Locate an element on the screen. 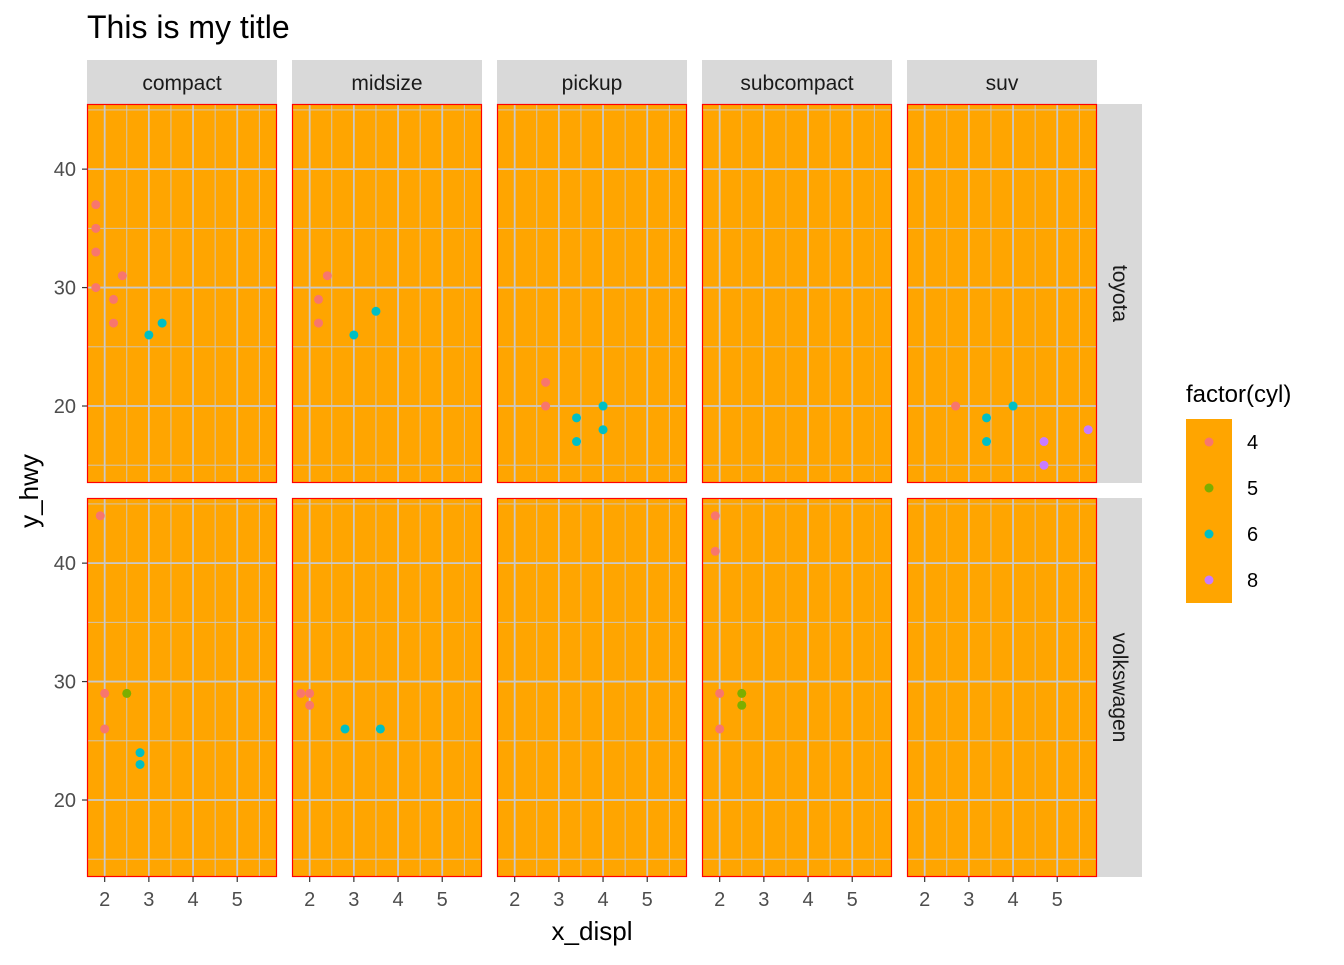 Image resolution: width=1344 pixels, height=965 pixels. panel-volkswagen-subcompact: 2 3 4 5 is located at coordinates (797, 704).